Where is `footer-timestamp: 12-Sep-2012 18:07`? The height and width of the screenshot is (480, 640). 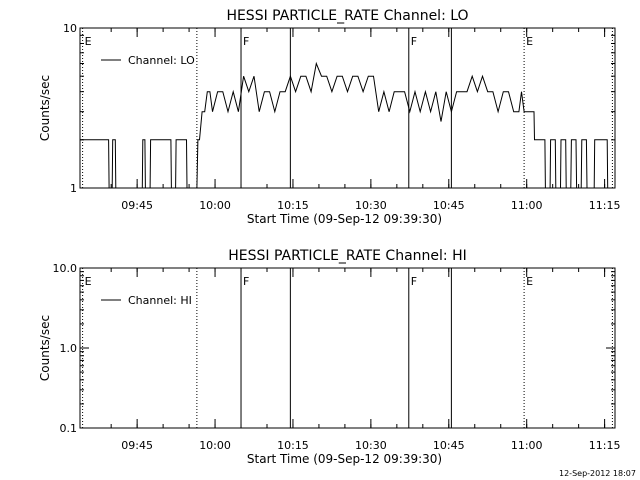
footer-timestamp: 12-Sep-2012 18:07 is located at coordinates (597, 473).